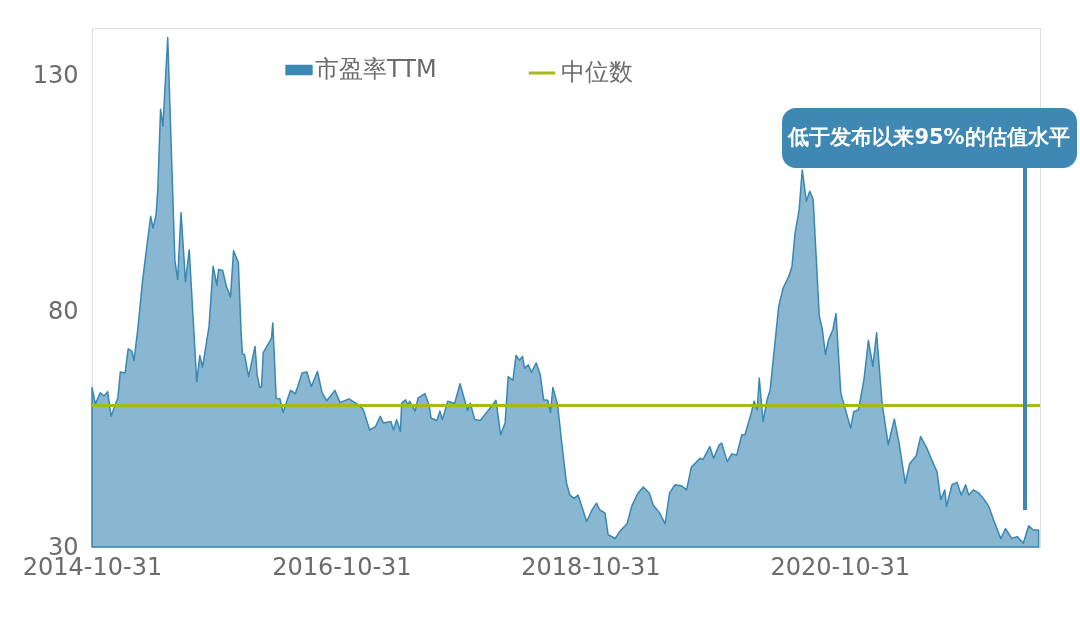 Image resolution: width=1080 pixels, height=626 pixels. I want to click on x-tick-label: 2018-10-31, so click(591, 566).